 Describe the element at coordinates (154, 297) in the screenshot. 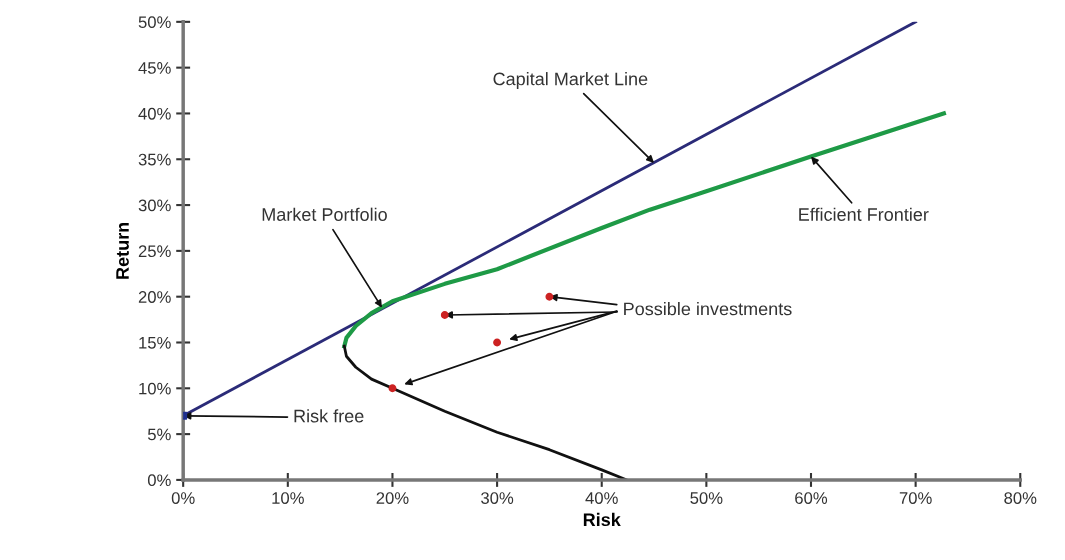

I see `y-tick-label: 20%` at that location.